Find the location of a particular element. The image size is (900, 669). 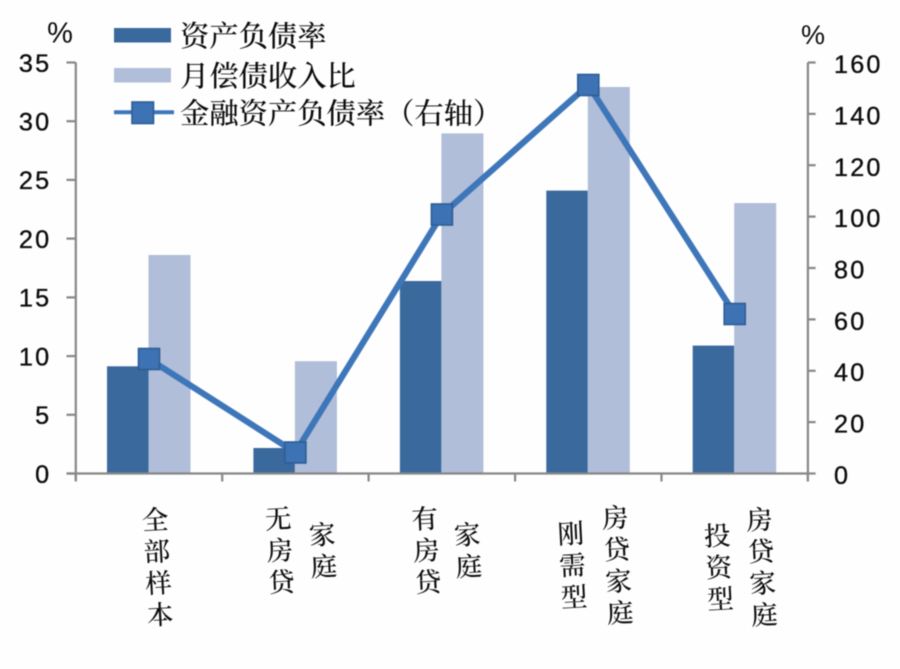

svg-text: 15 is located at coordinates (35, 299).